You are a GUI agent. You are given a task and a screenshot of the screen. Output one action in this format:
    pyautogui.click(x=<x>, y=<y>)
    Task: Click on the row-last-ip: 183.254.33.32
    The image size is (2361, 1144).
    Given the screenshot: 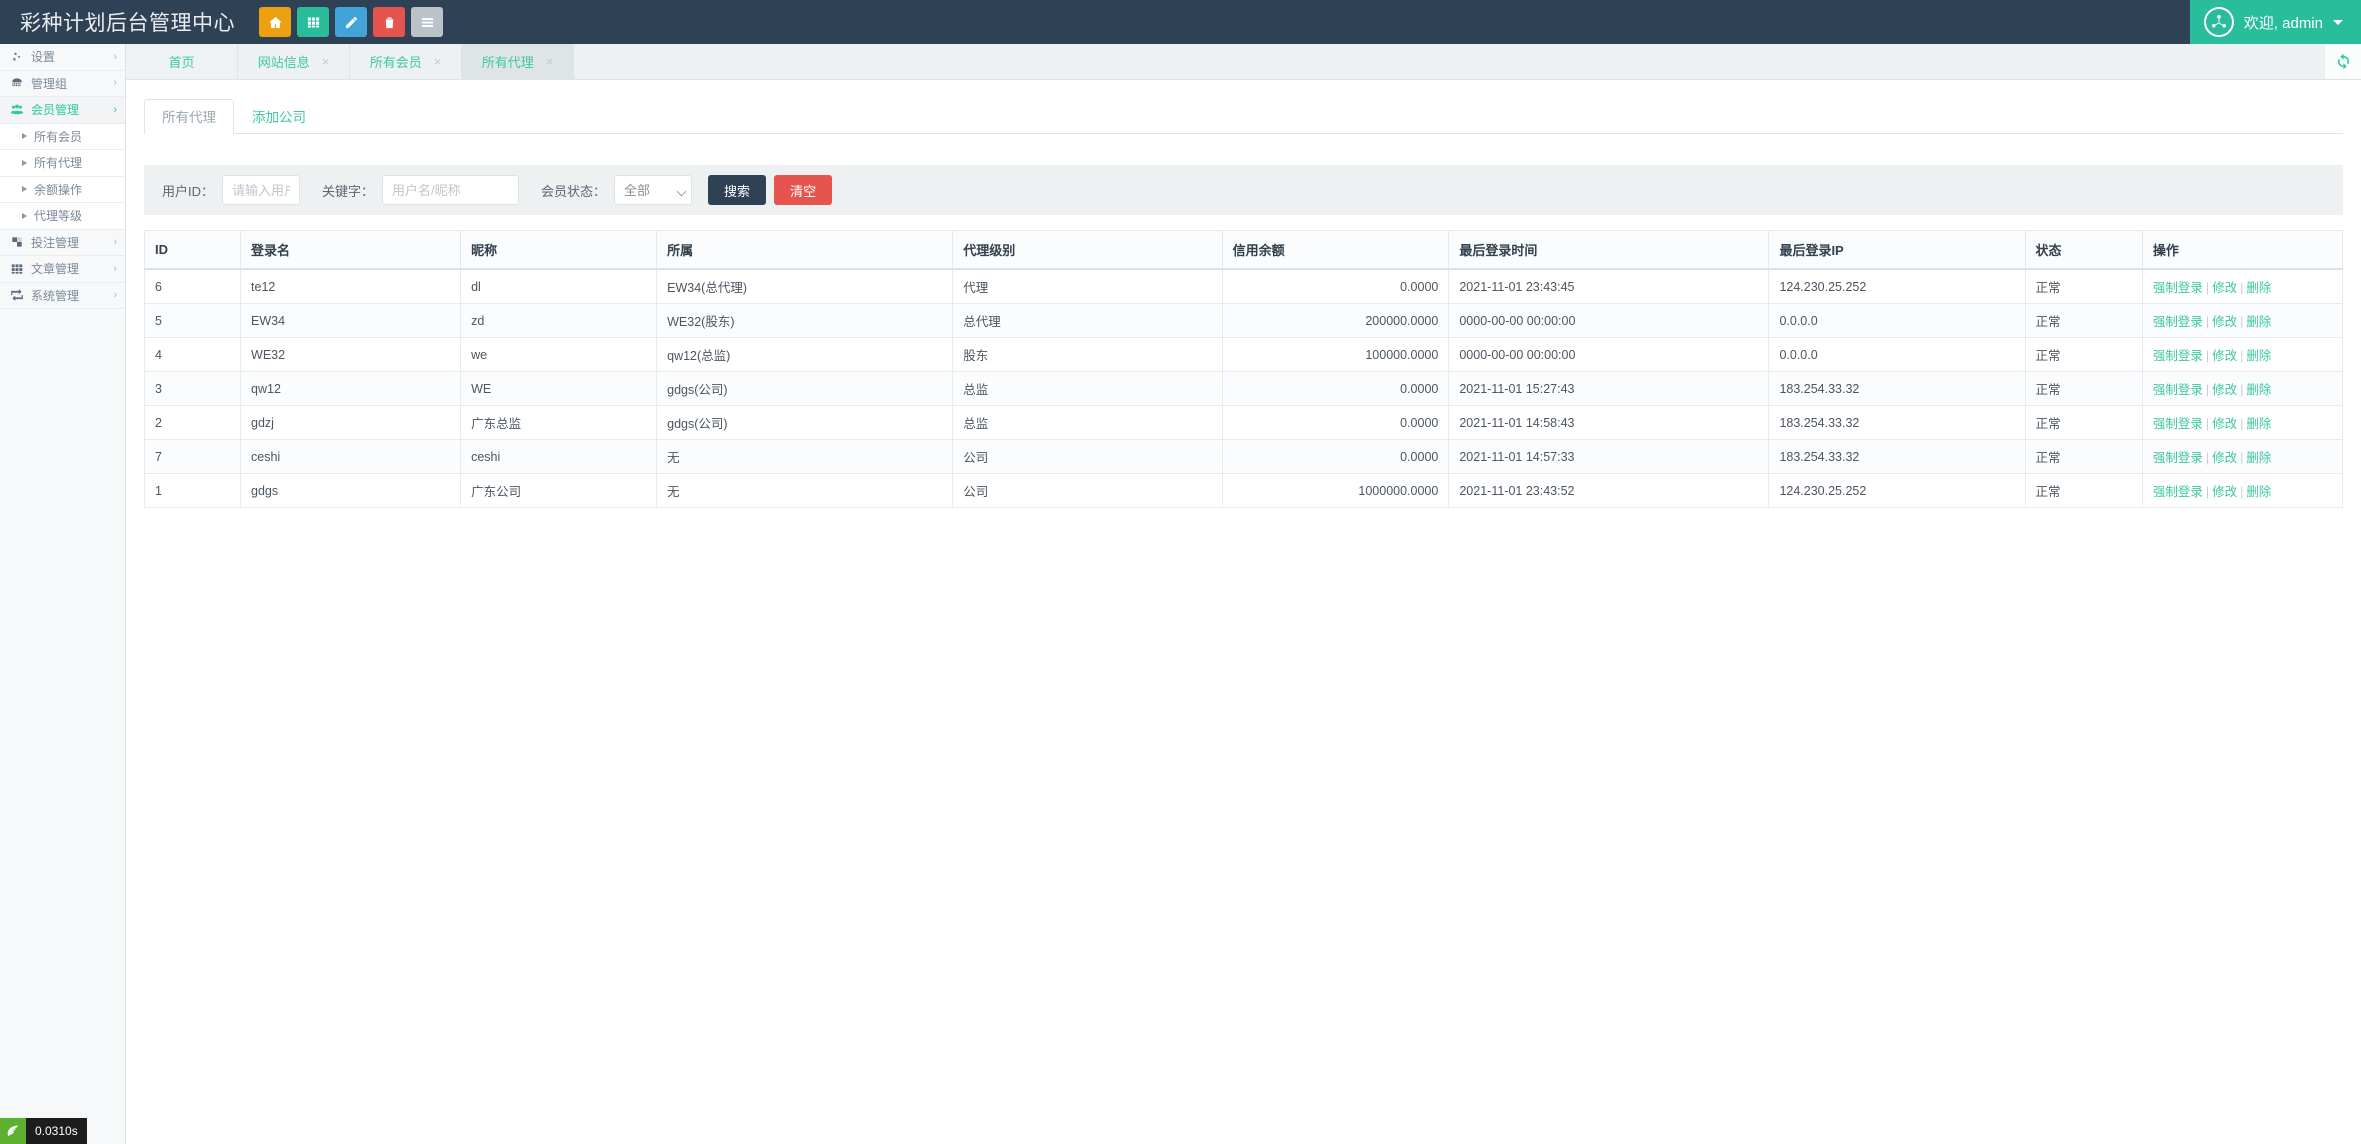 What is the action you would take?
    pyautogui.click(x=1897, y=456)
    